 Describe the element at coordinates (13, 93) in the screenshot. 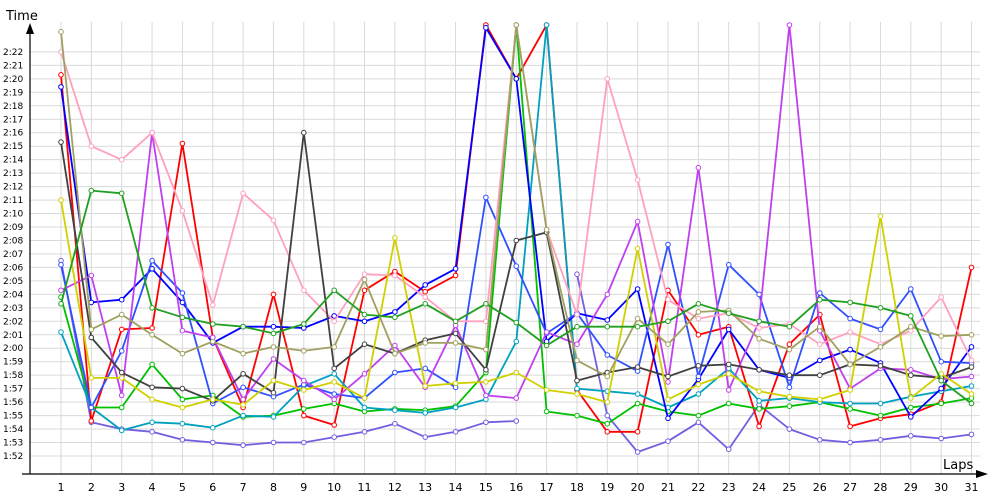

I see `y-tick-label: 2:19` at that location.